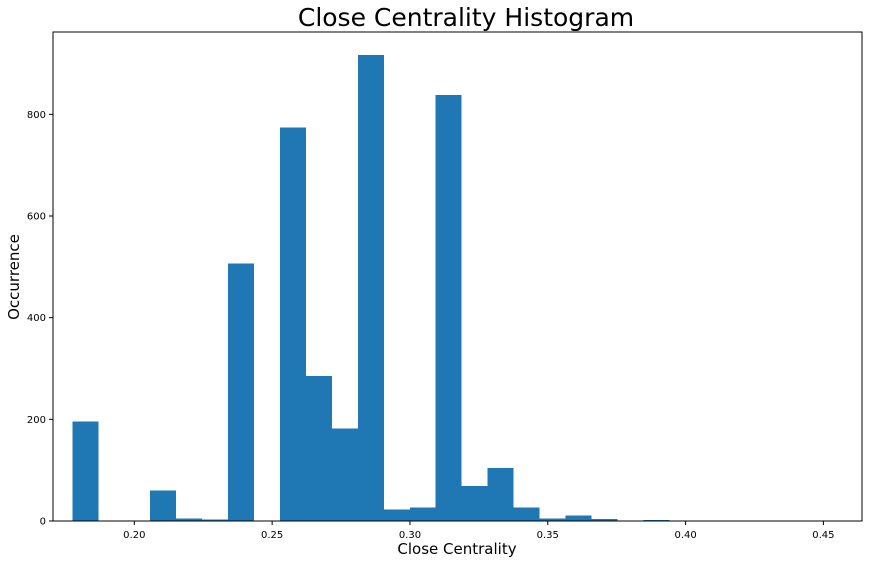  I want to click on x-tick-label: 0.35, so click(548, 535).